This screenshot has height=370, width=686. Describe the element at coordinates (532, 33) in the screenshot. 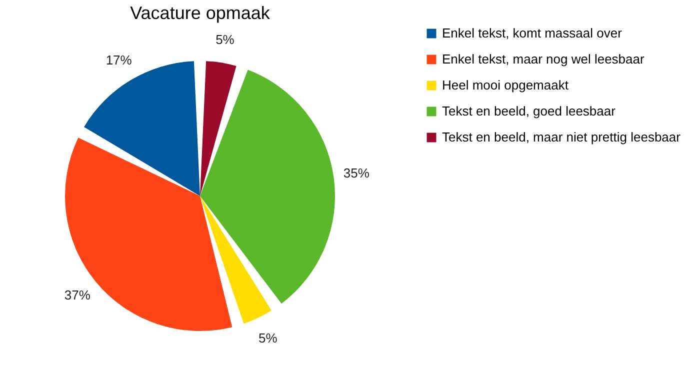

I see `legend-label: Enkel tekst, komt massaal over` at that location.